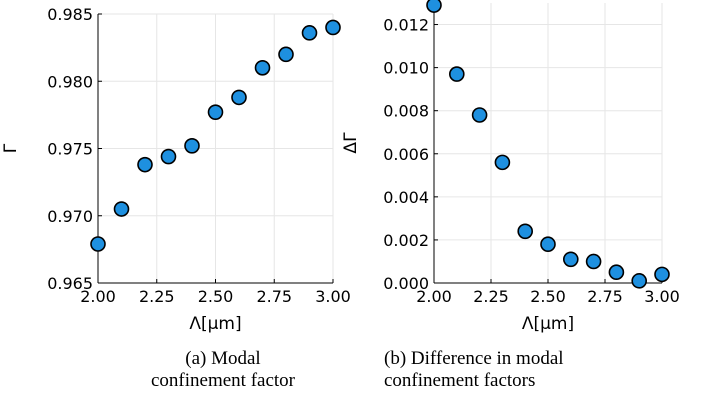 This screenshot has height=407, width=710. What do you see at coordinates (406, 240) in the screenshot?
I see `y-tick-label: 0.002` at bounding box center [406, 240].